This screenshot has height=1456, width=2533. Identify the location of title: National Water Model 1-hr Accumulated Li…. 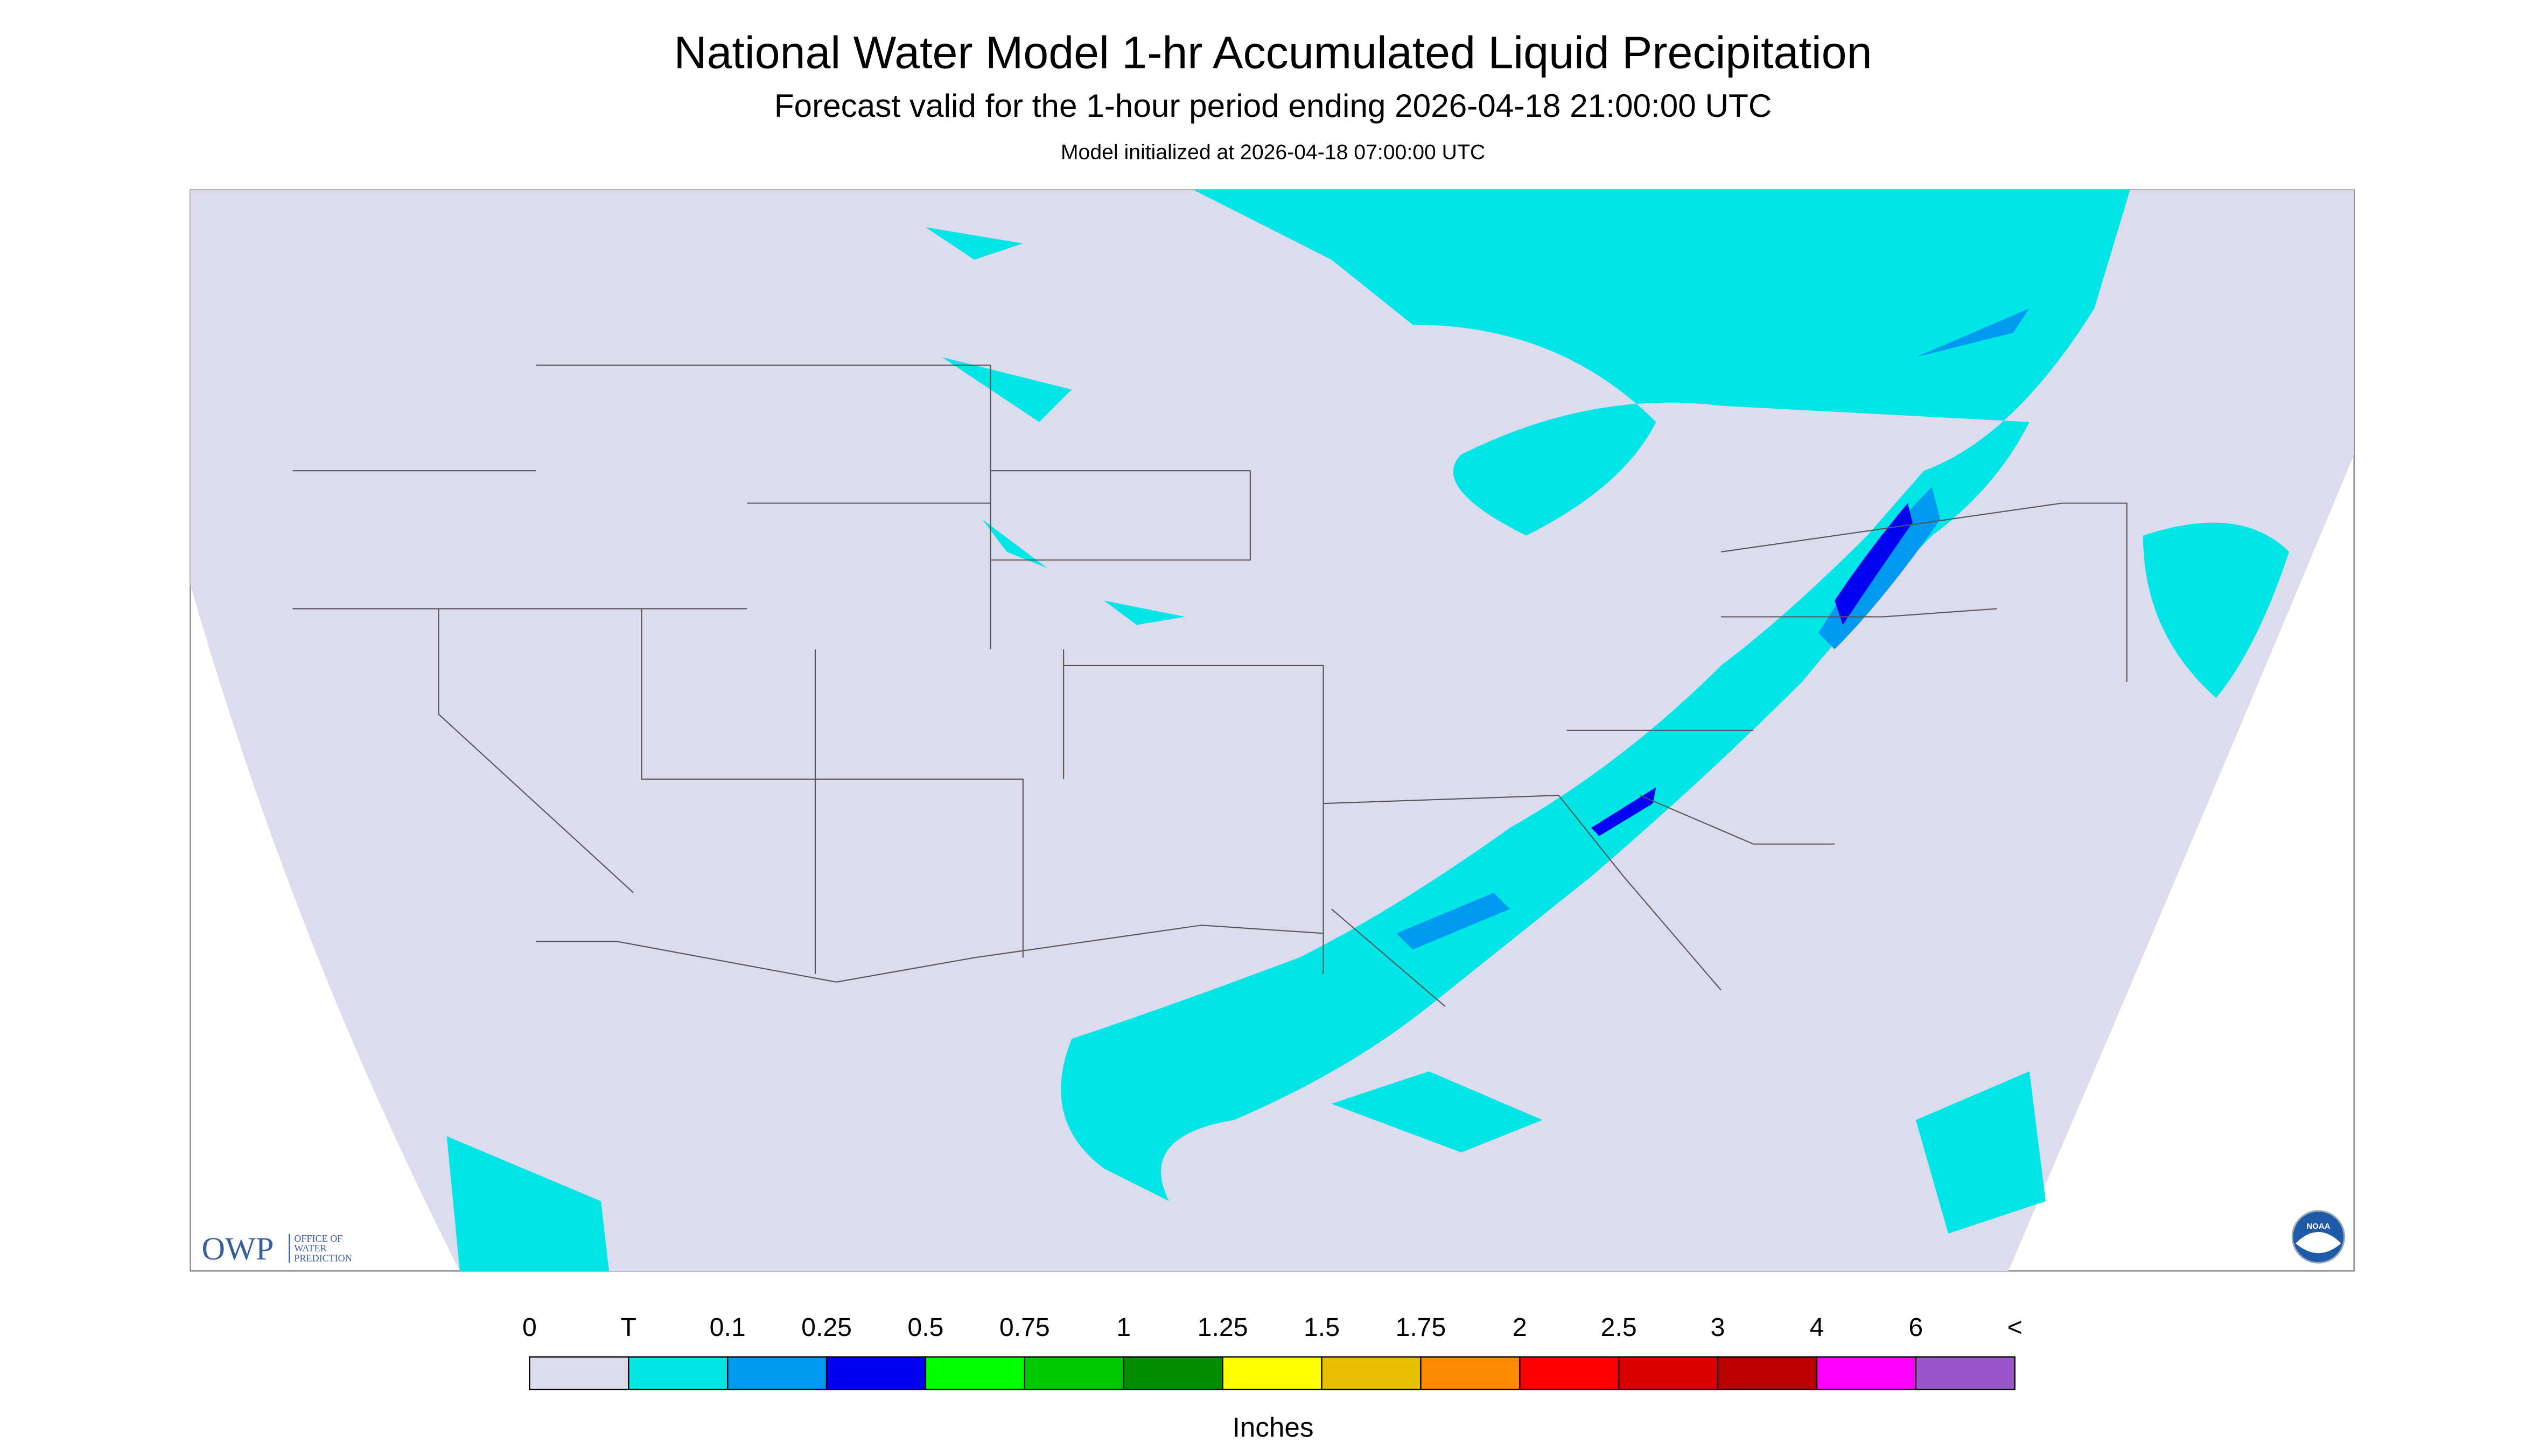
(1273, 52).